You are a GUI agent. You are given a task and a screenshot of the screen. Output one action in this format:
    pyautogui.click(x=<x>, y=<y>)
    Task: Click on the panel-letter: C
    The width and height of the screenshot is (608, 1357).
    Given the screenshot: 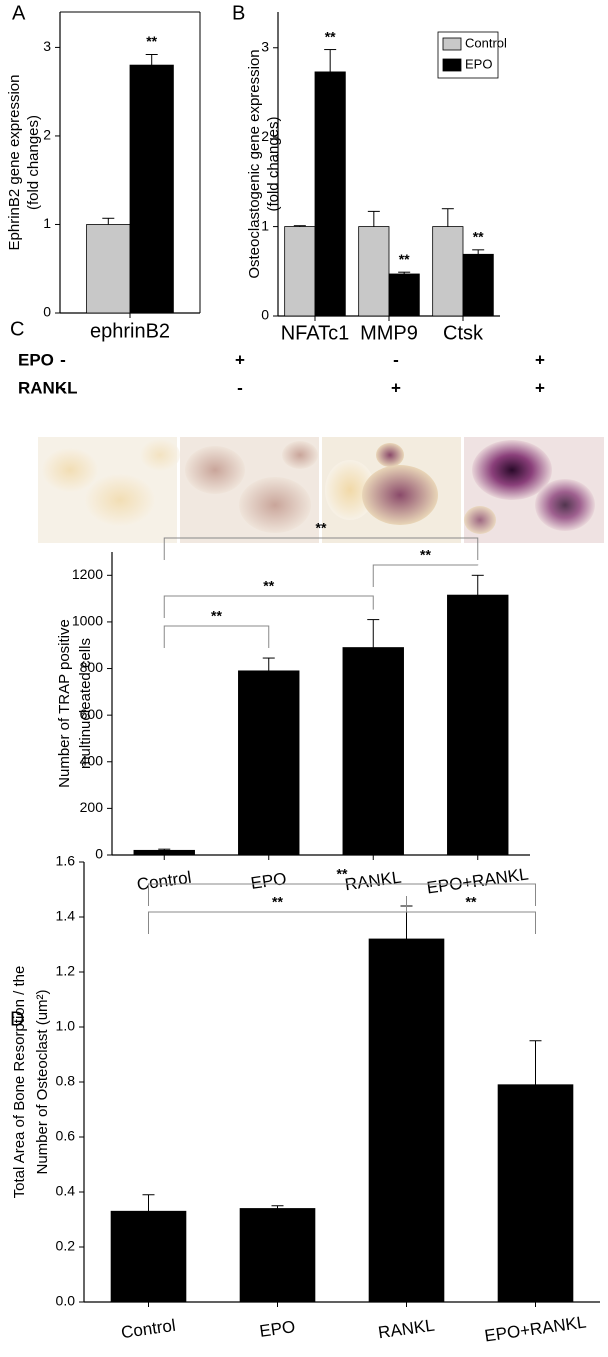 What is the action you would take?
    pyautogui.click(x=17, y=329)
    